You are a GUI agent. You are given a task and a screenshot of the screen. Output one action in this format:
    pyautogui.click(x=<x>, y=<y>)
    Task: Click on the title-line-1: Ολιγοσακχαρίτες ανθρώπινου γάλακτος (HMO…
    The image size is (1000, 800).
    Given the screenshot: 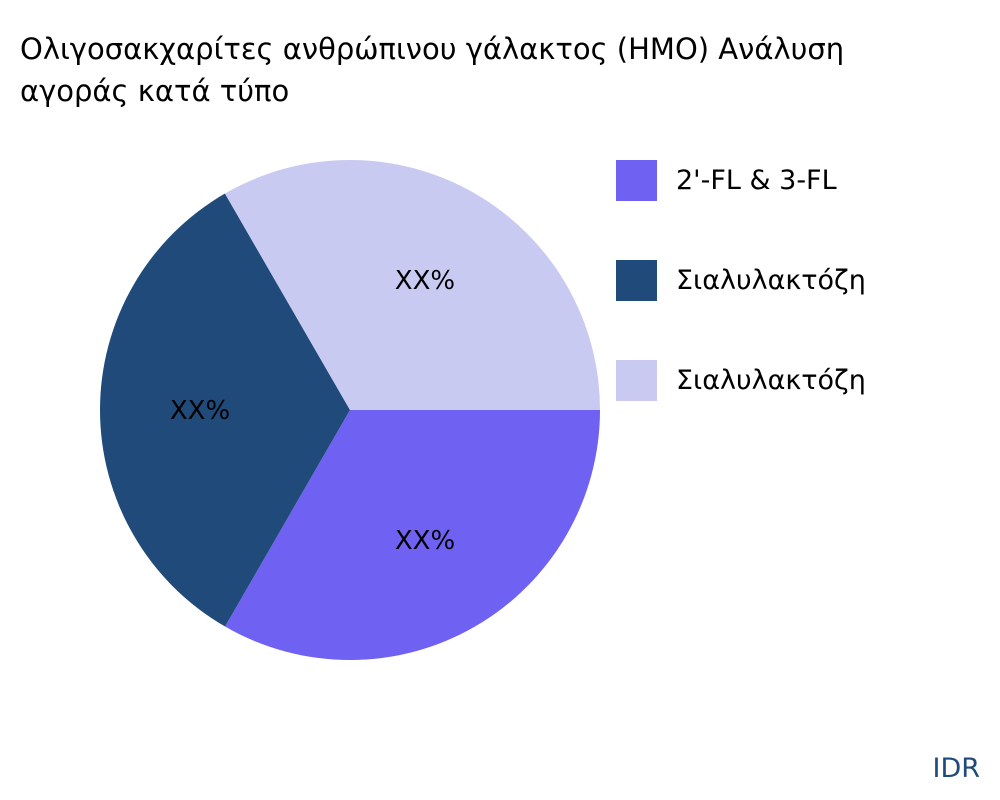 What is the action you would take?
    pyautogui.click(x=432, y=49)
    